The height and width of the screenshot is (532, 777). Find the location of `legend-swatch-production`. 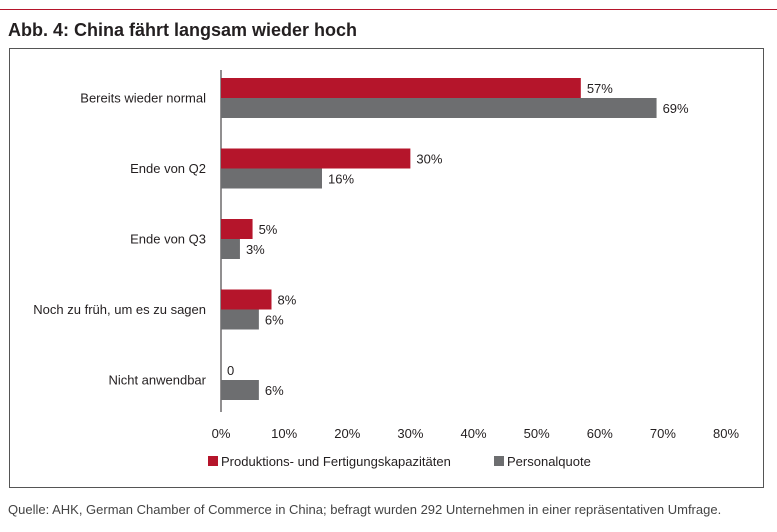

legend-swatch-production is located at coordinates (213, 461).